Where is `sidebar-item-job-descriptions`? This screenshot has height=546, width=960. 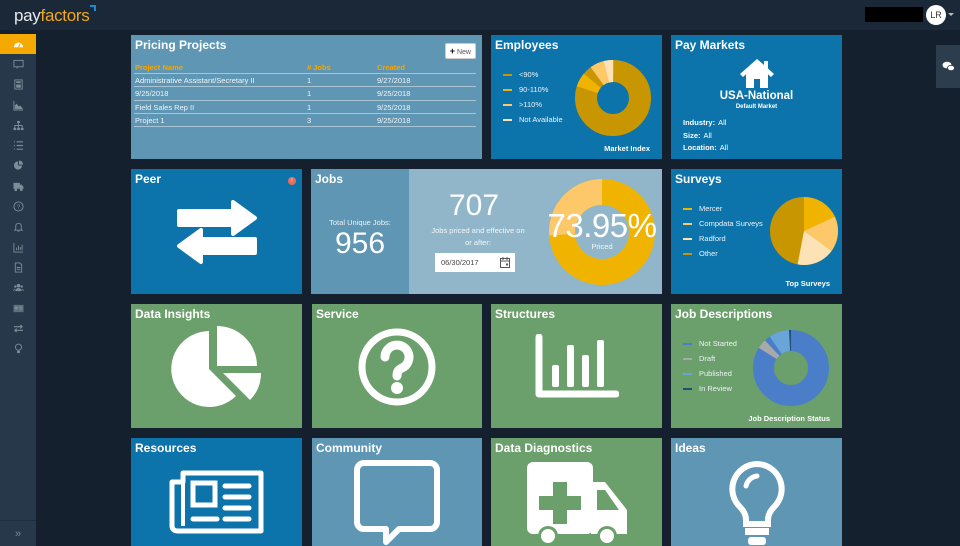 sidebar-item-job-descriptions is located at coordinates (18, 267).